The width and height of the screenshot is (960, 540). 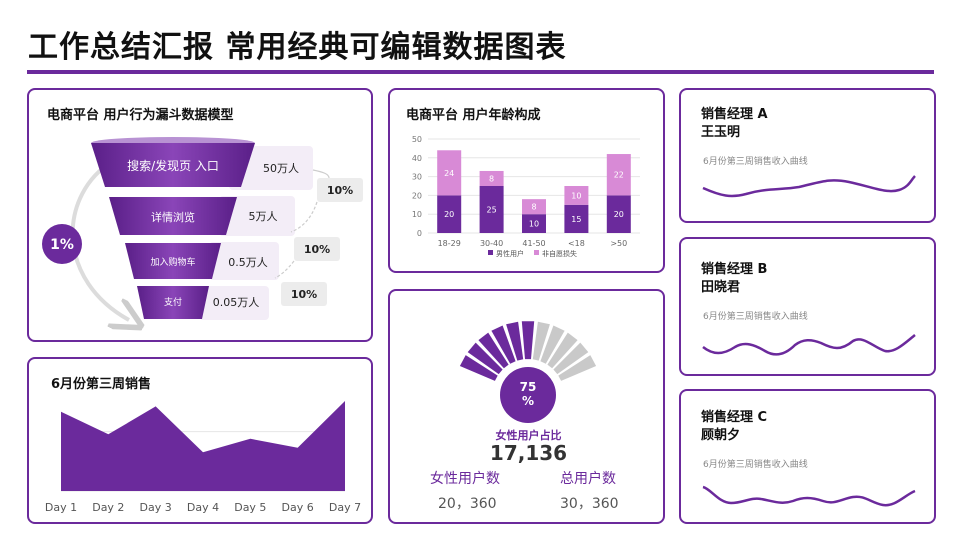 What do you see at coordinates (236, 302) in the screenshot?
I see `stage-value-4: 0.05万人` at bounding box center [236, 302].